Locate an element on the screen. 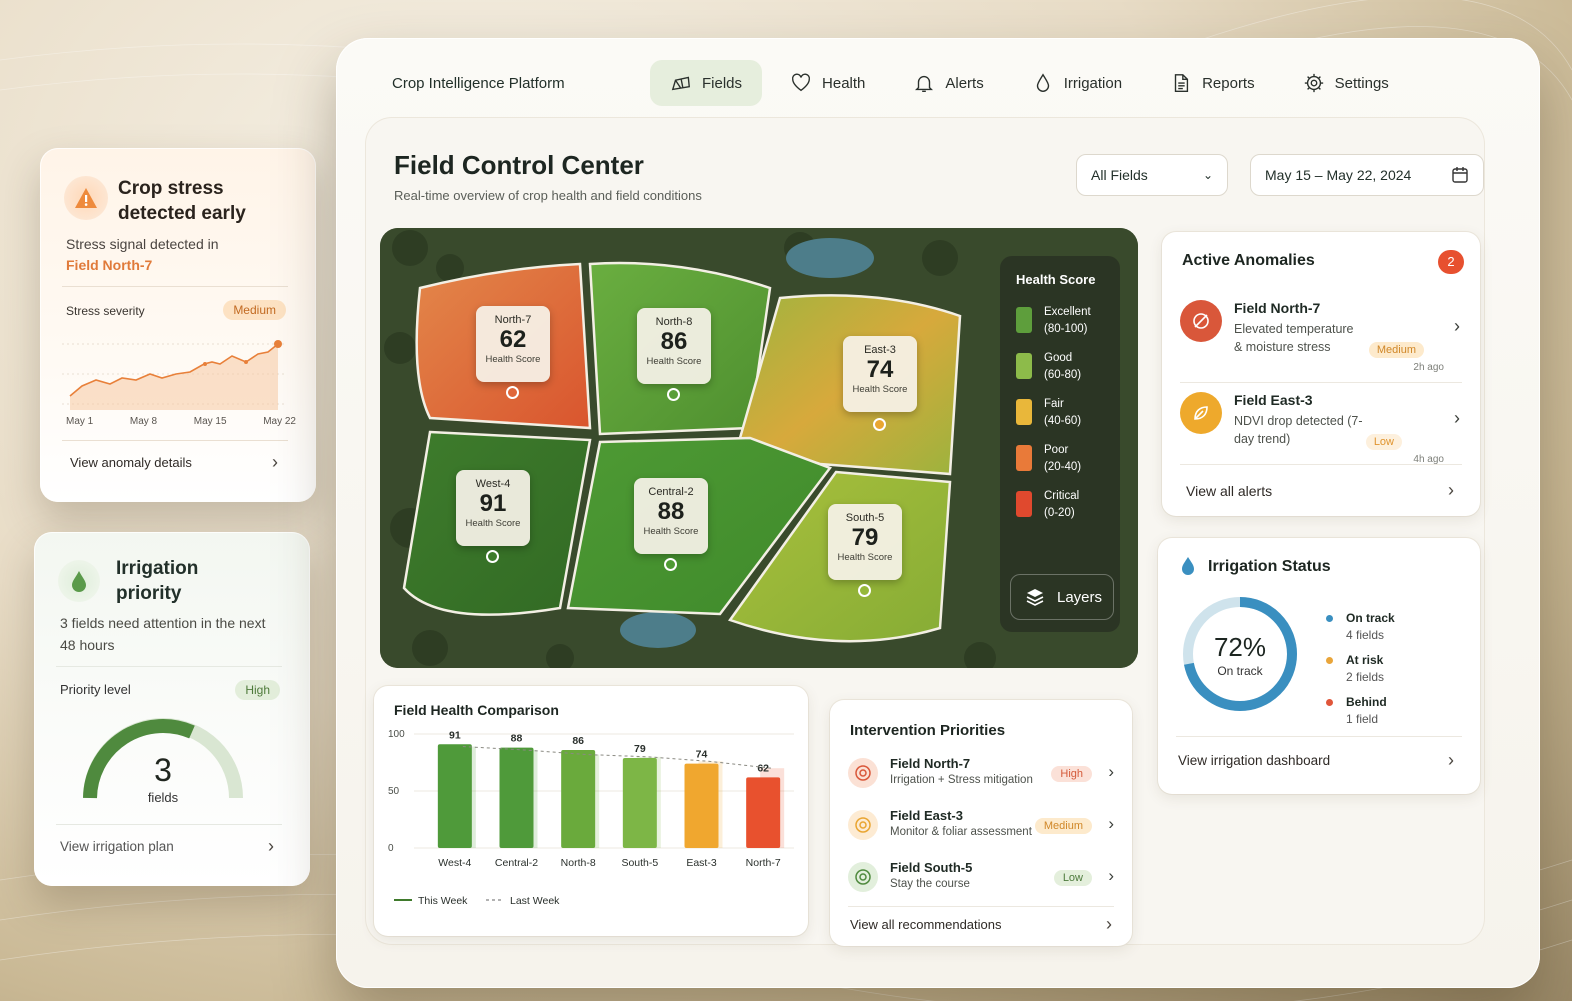  field-tag-central-2: Central-2 88 Health Score is located at coordinates (671, 516).